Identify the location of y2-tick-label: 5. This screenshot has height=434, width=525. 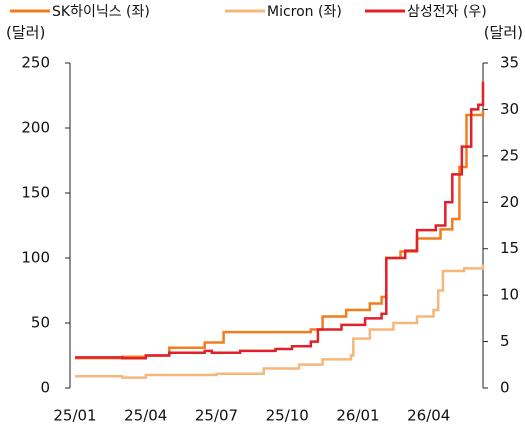
(505, 341).